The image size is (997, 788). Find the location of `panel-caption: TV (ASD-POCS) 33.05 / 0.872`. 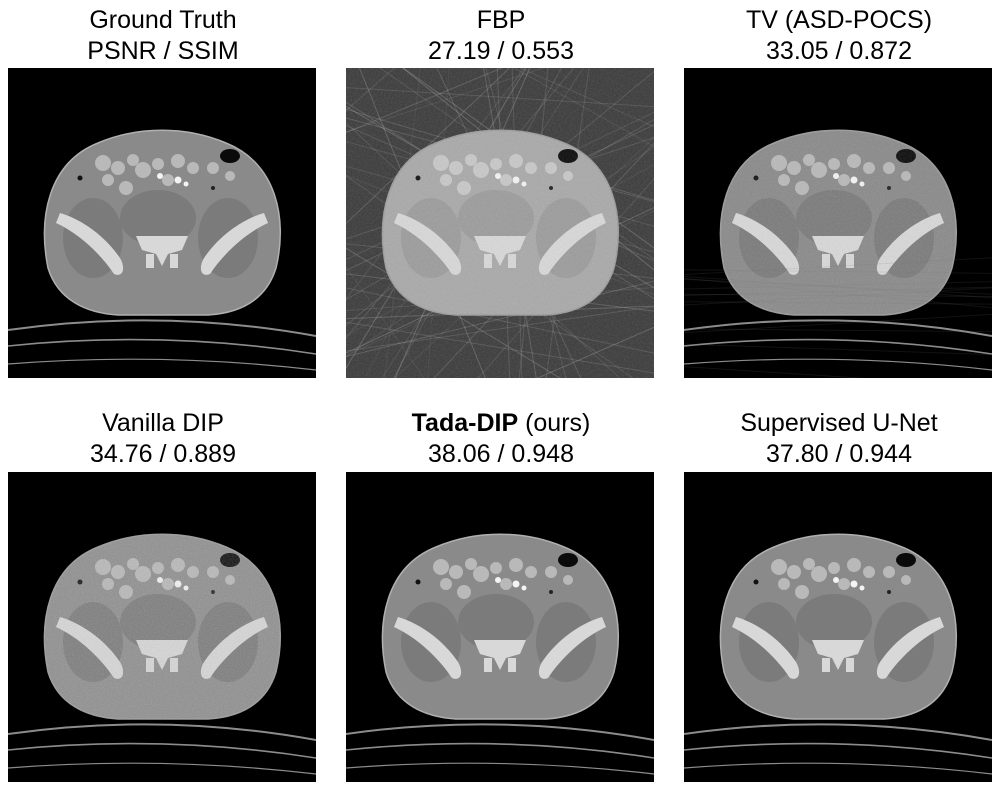

panel-caption: TV (ASD-POCS) 33.05 / 0.872 is located at coordinates (839, 36).